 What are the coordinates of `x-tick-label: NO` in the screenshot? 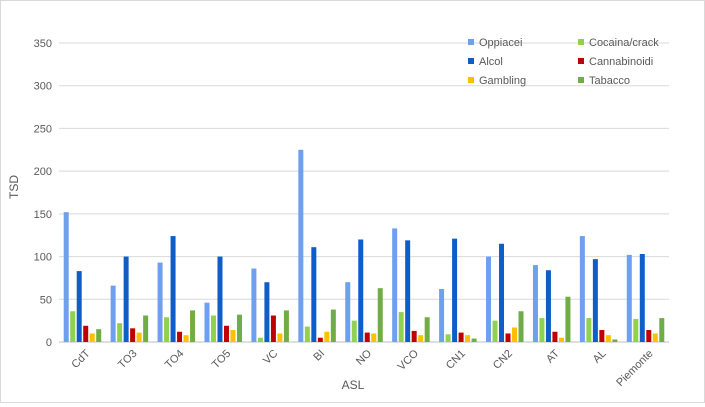 It's located at (364, 357).